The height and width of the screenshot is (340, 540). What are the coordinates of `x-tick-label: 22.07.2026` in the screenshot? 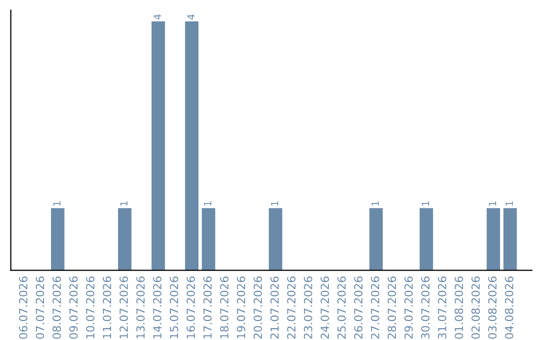 It's located at (291, 307).